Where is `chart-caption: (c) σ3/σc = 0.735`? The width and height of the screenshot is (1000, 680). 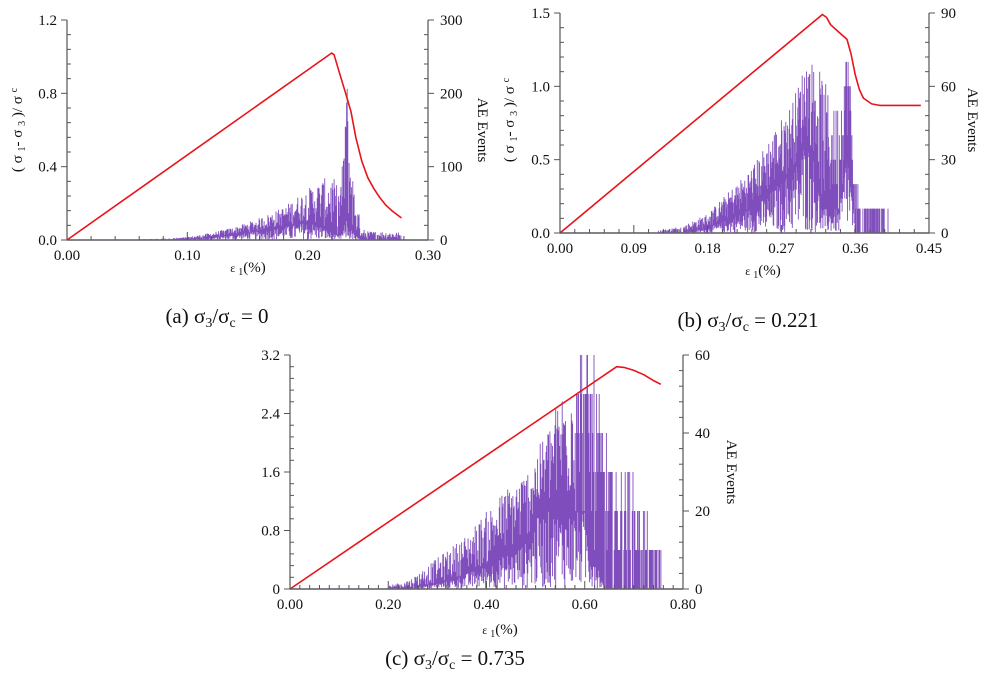
chart-caption: (c) σ3/σc = 0.735 is located at coordinates (455, 659).